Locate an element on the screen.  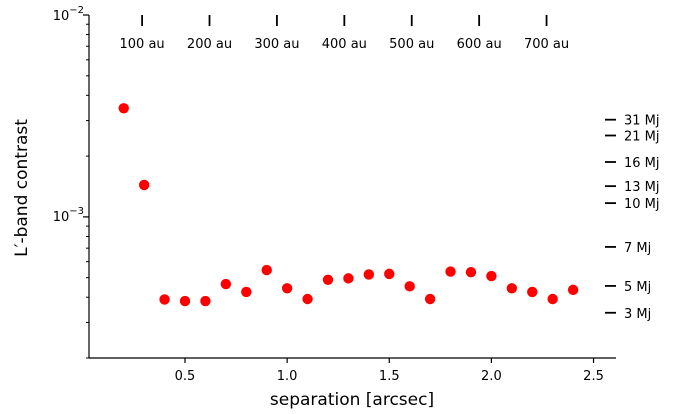
x-axis-ticks: 0.5 1.0 1.5 2.0 2.5 is located at coordinates (389, 371).